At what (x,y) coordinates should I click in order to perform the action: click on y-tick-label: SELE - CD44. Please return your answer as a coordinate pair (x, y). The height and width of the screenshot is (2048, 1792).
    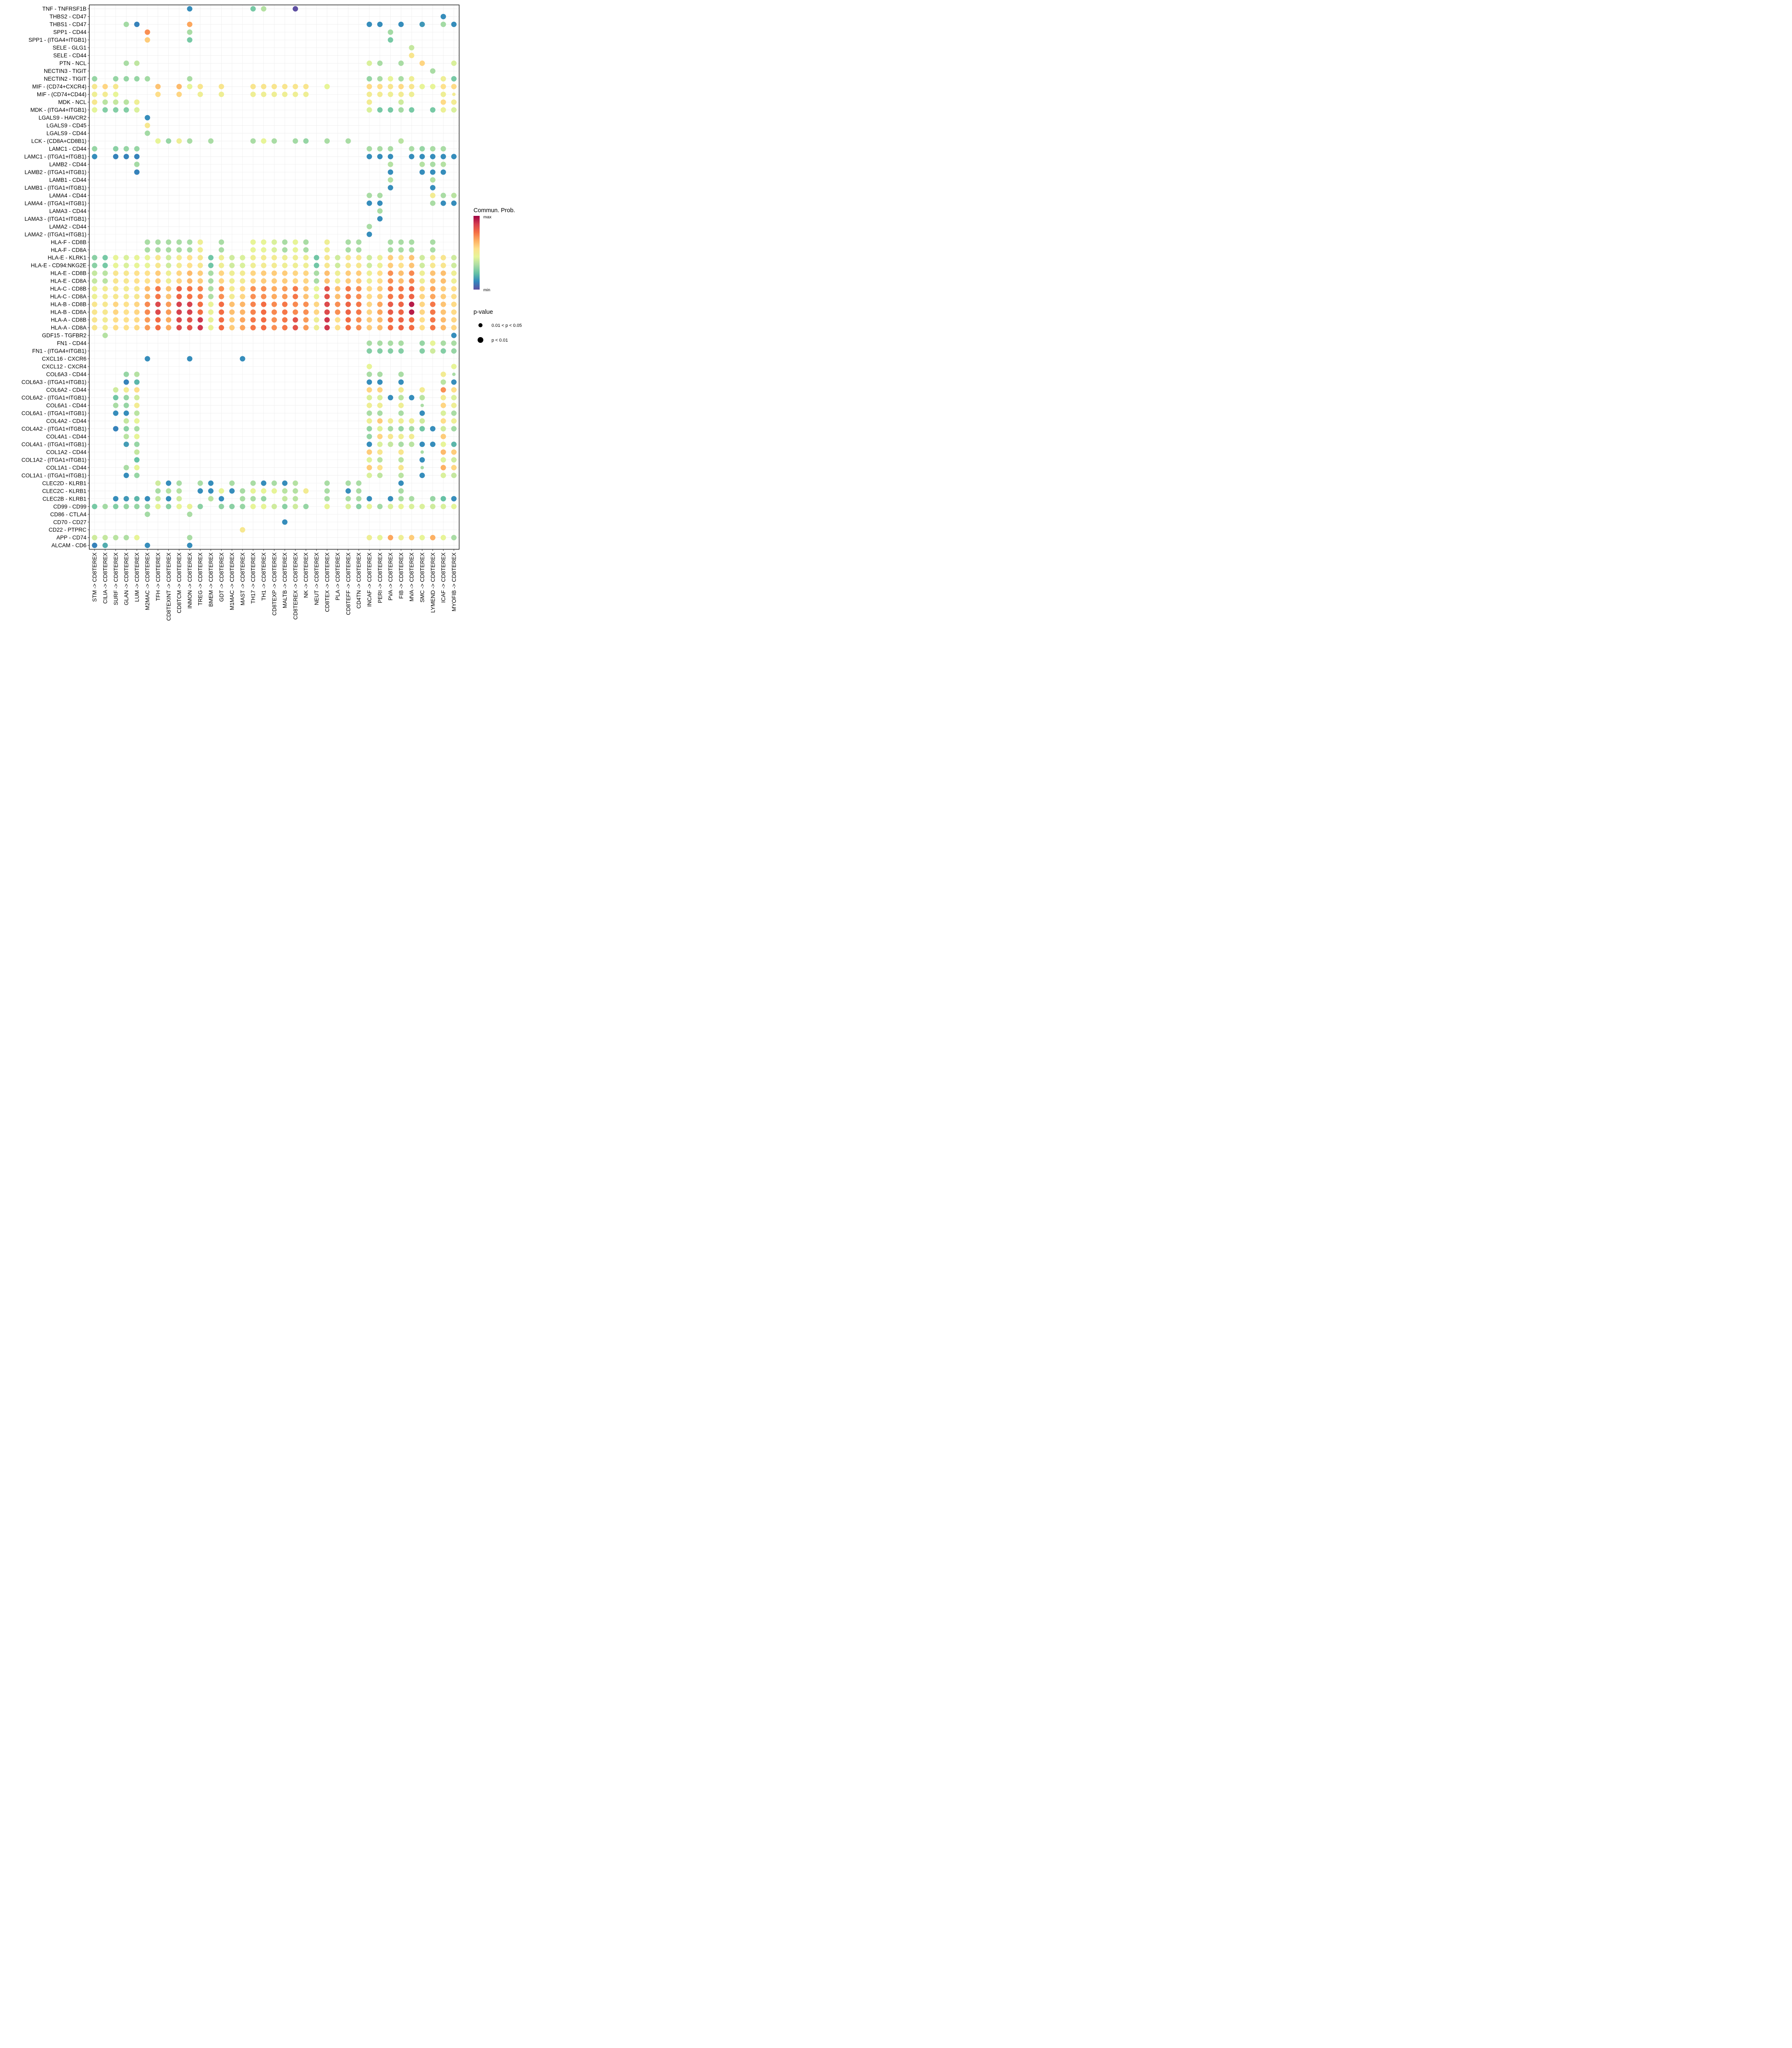
    Looking at the image, I should click on (70, 55).